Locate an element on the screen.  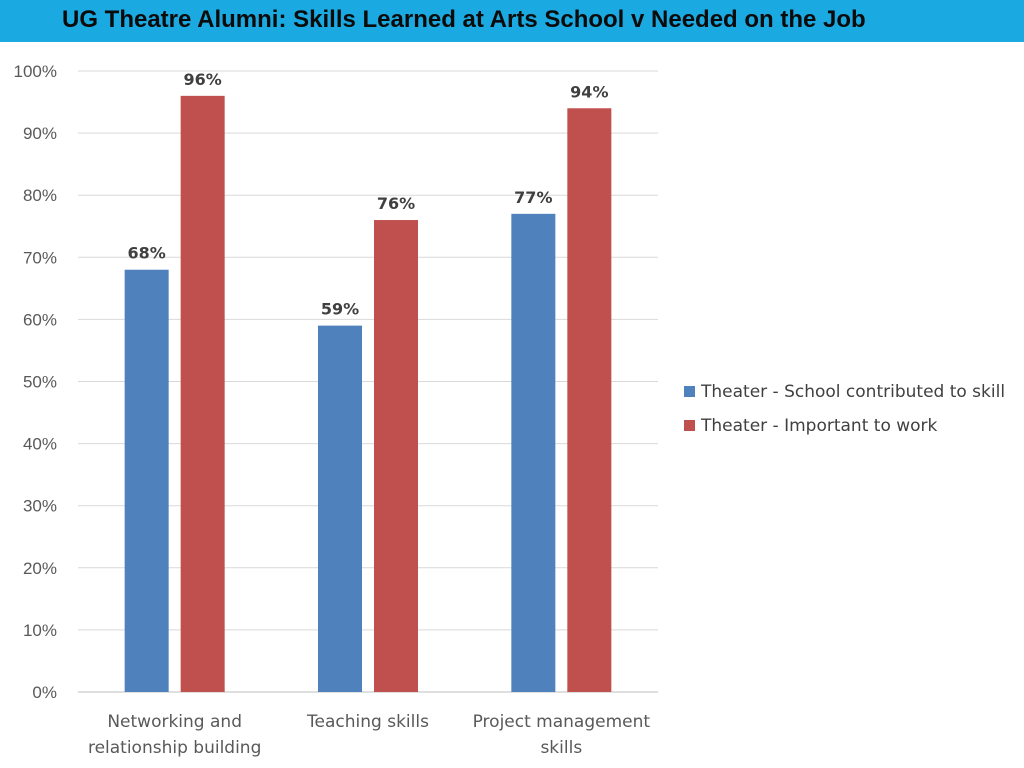
x-category-label: skills is located at coordinates (561, 748).